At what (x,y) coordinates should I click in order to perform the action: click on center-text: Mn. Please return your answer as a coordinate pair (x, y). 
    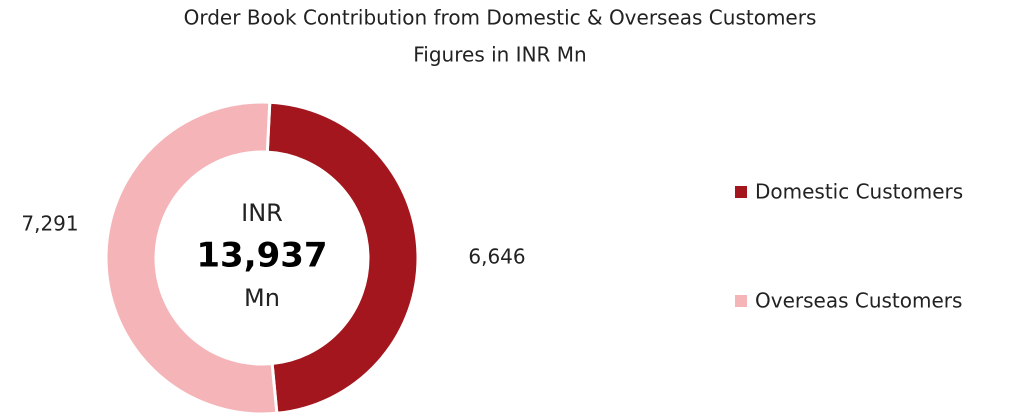
    Looking at the image, I should click on (262, 298).